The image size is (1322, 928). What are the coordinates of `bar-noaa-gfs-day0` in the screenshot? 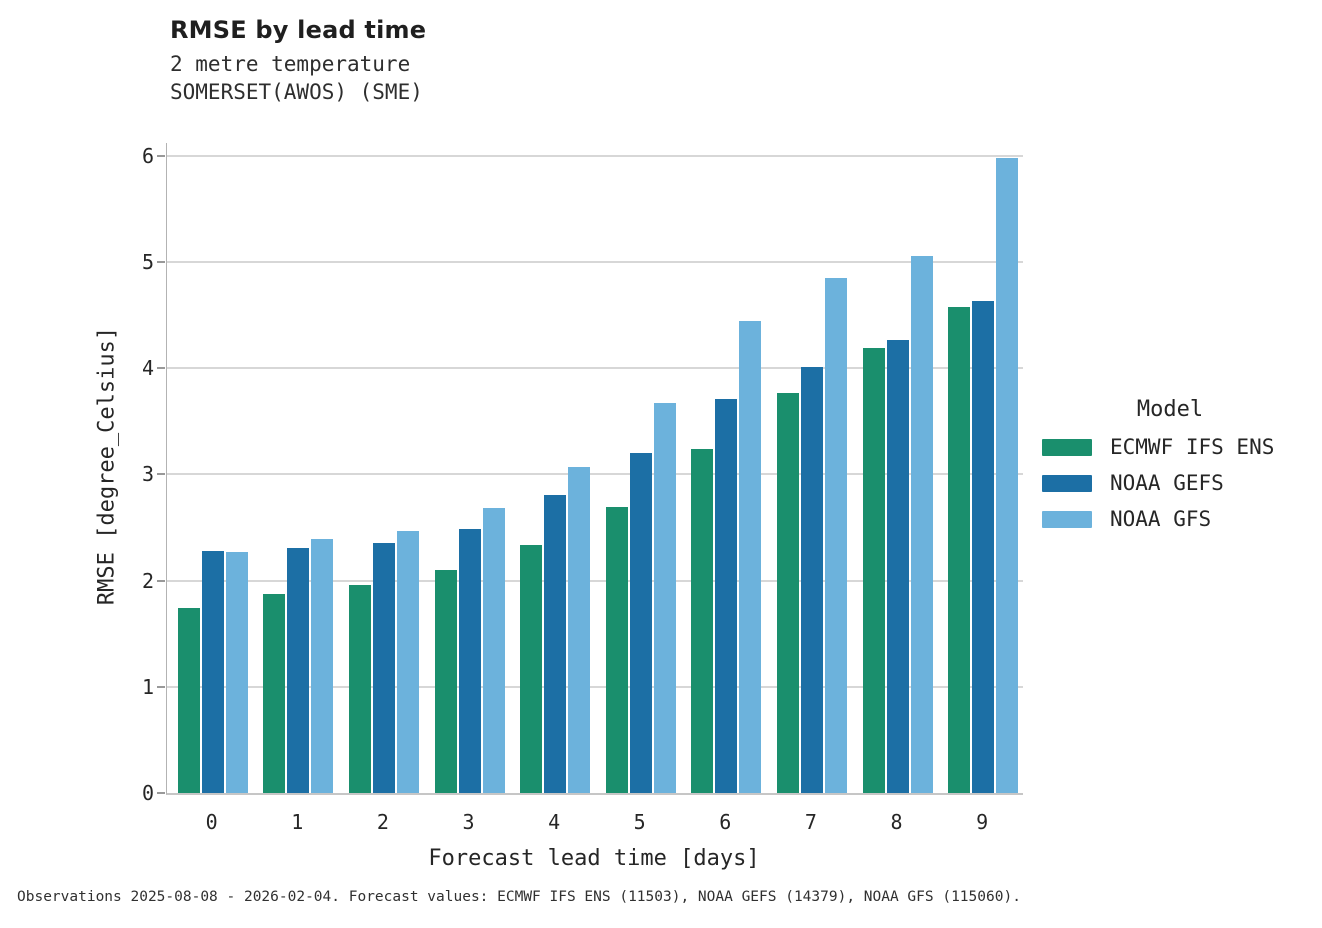 It's located at (236, 672).